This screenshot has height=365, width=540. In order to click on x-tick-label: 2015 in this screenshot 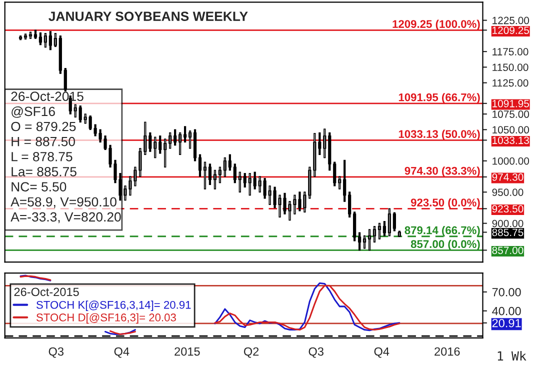, I will do `click(187, 351)`.